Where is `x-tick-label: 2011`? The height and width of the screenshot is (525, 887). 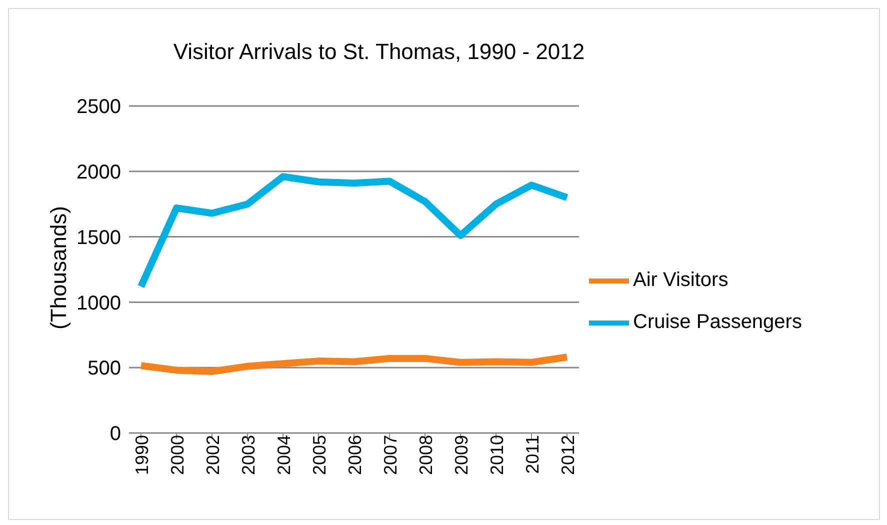
x-tick-label: 2011 is located at coordinates (532, 454).